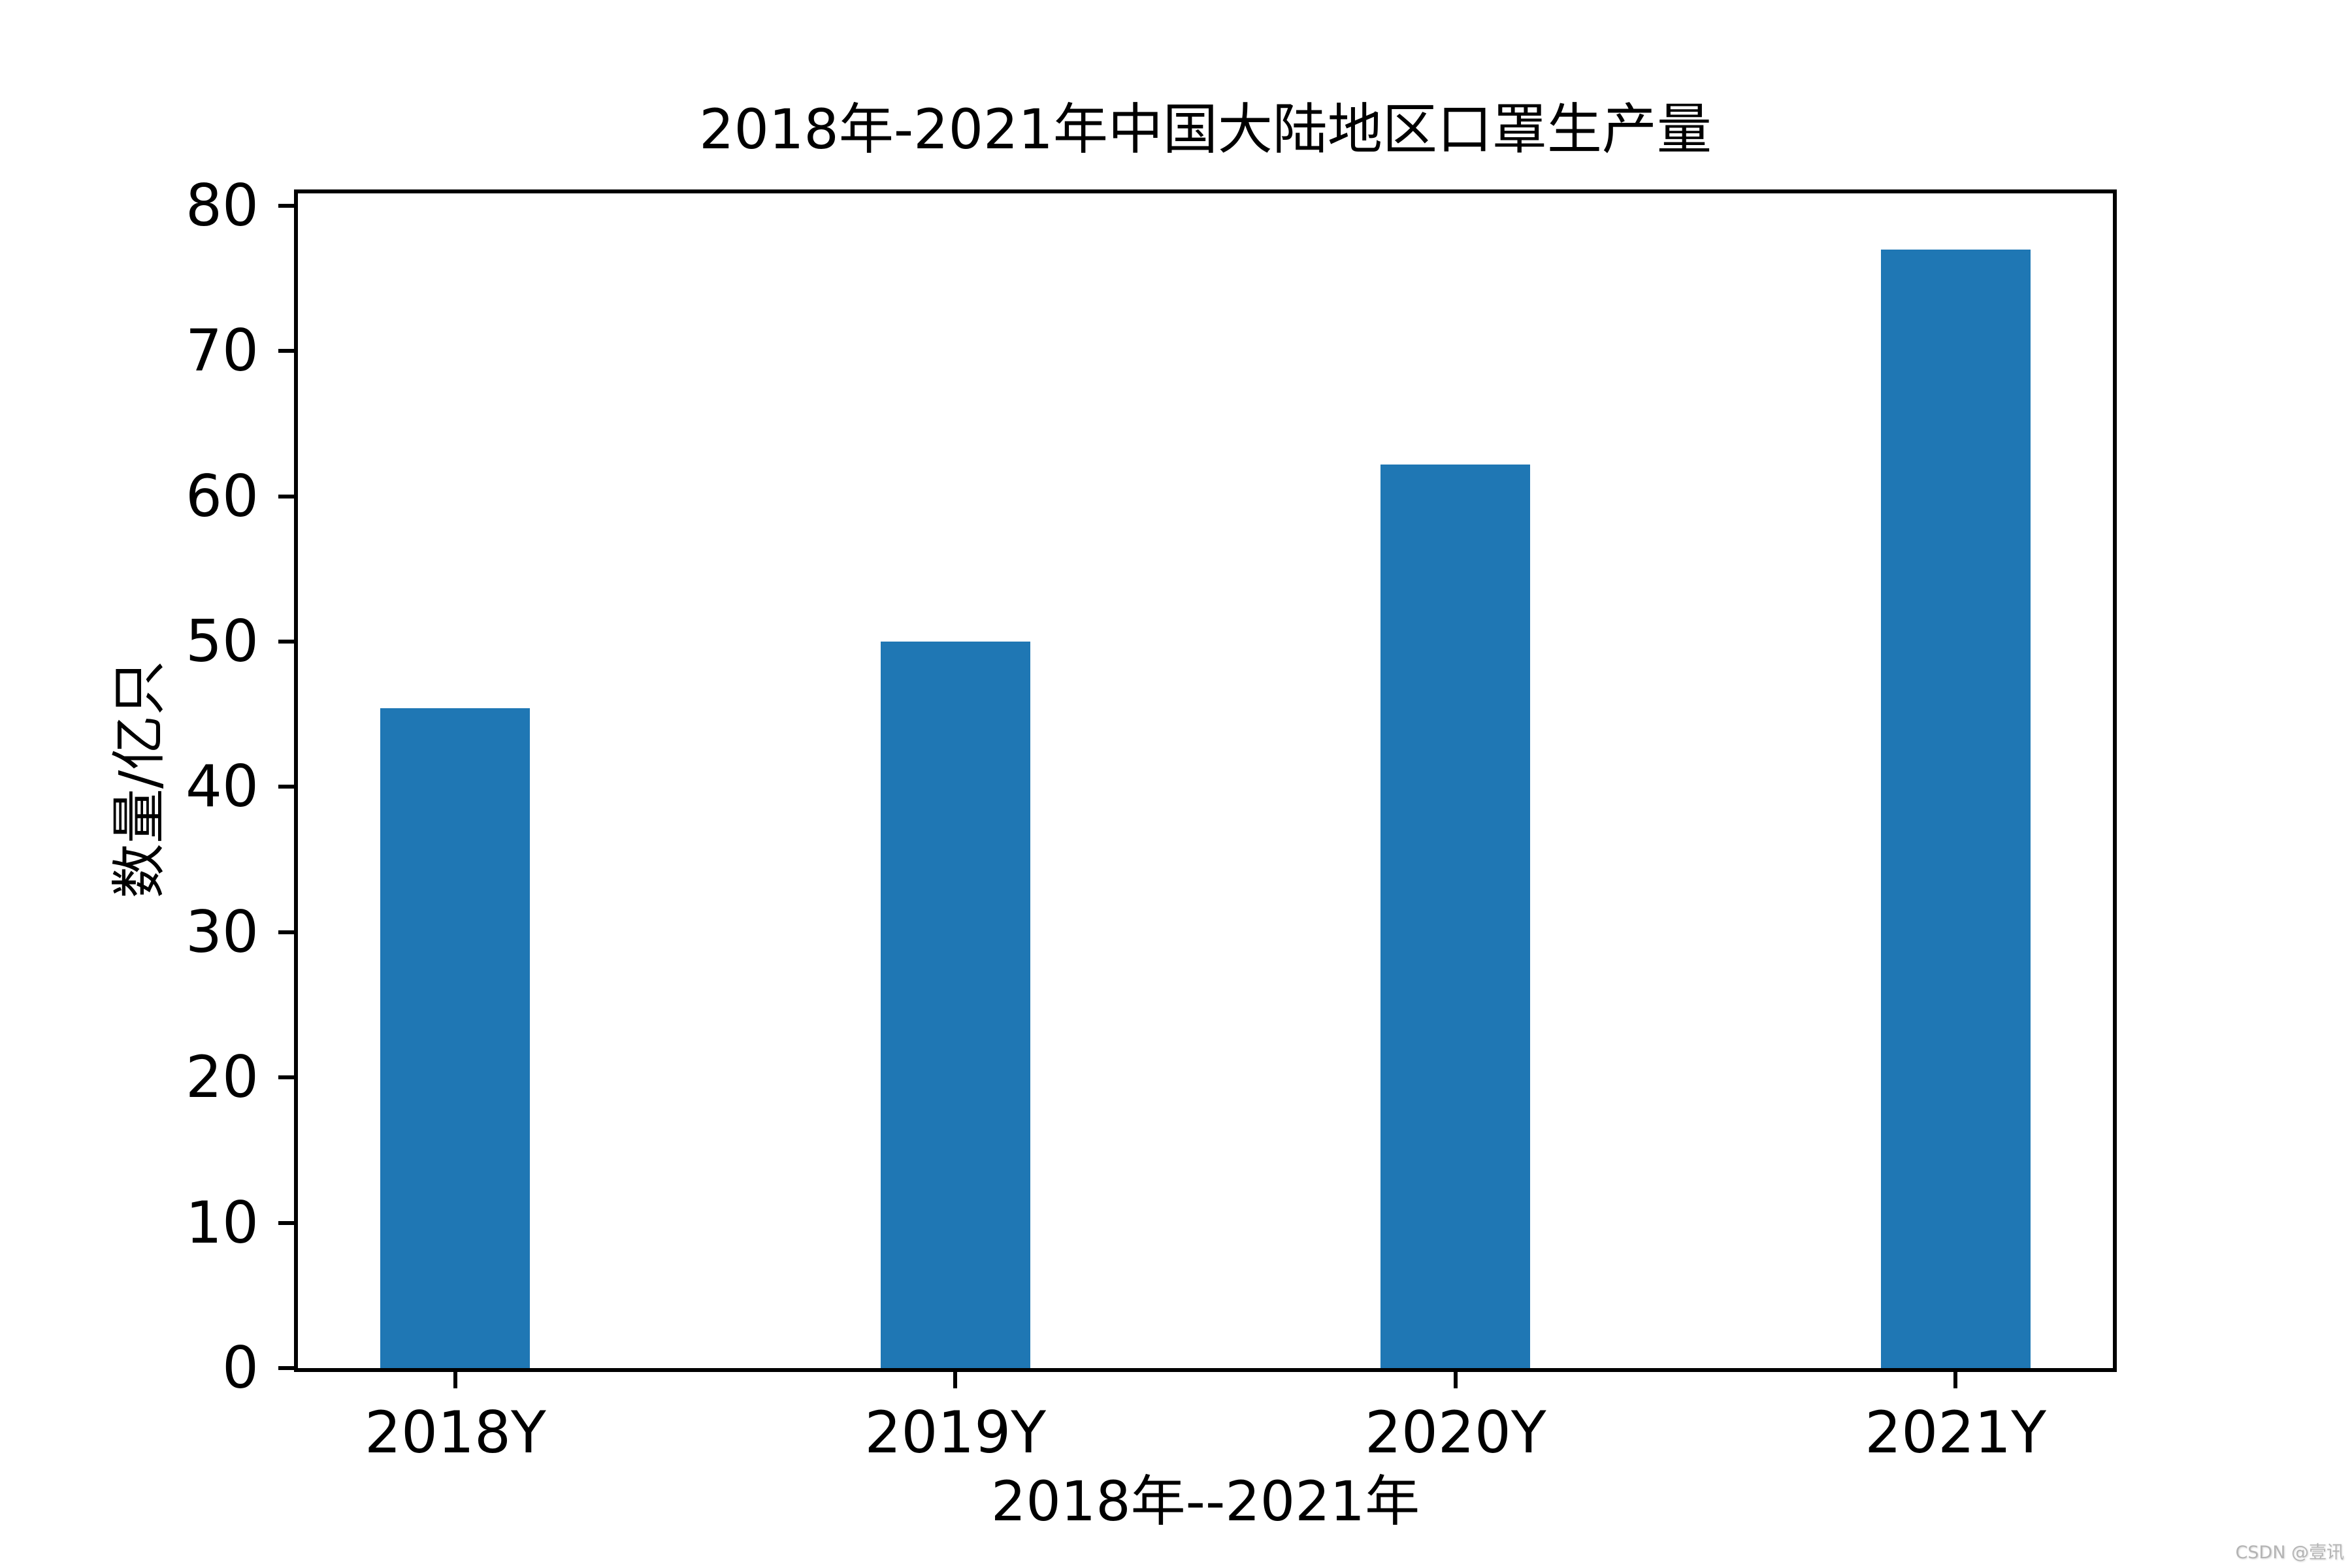 The width and height of the screenshot is (2352, 1568). What do you see at coordinates (1455, 1432) in the screenshot?
I see `x-tick-label-2020Y: 2020Y` at bounding box center [1455, 1432].